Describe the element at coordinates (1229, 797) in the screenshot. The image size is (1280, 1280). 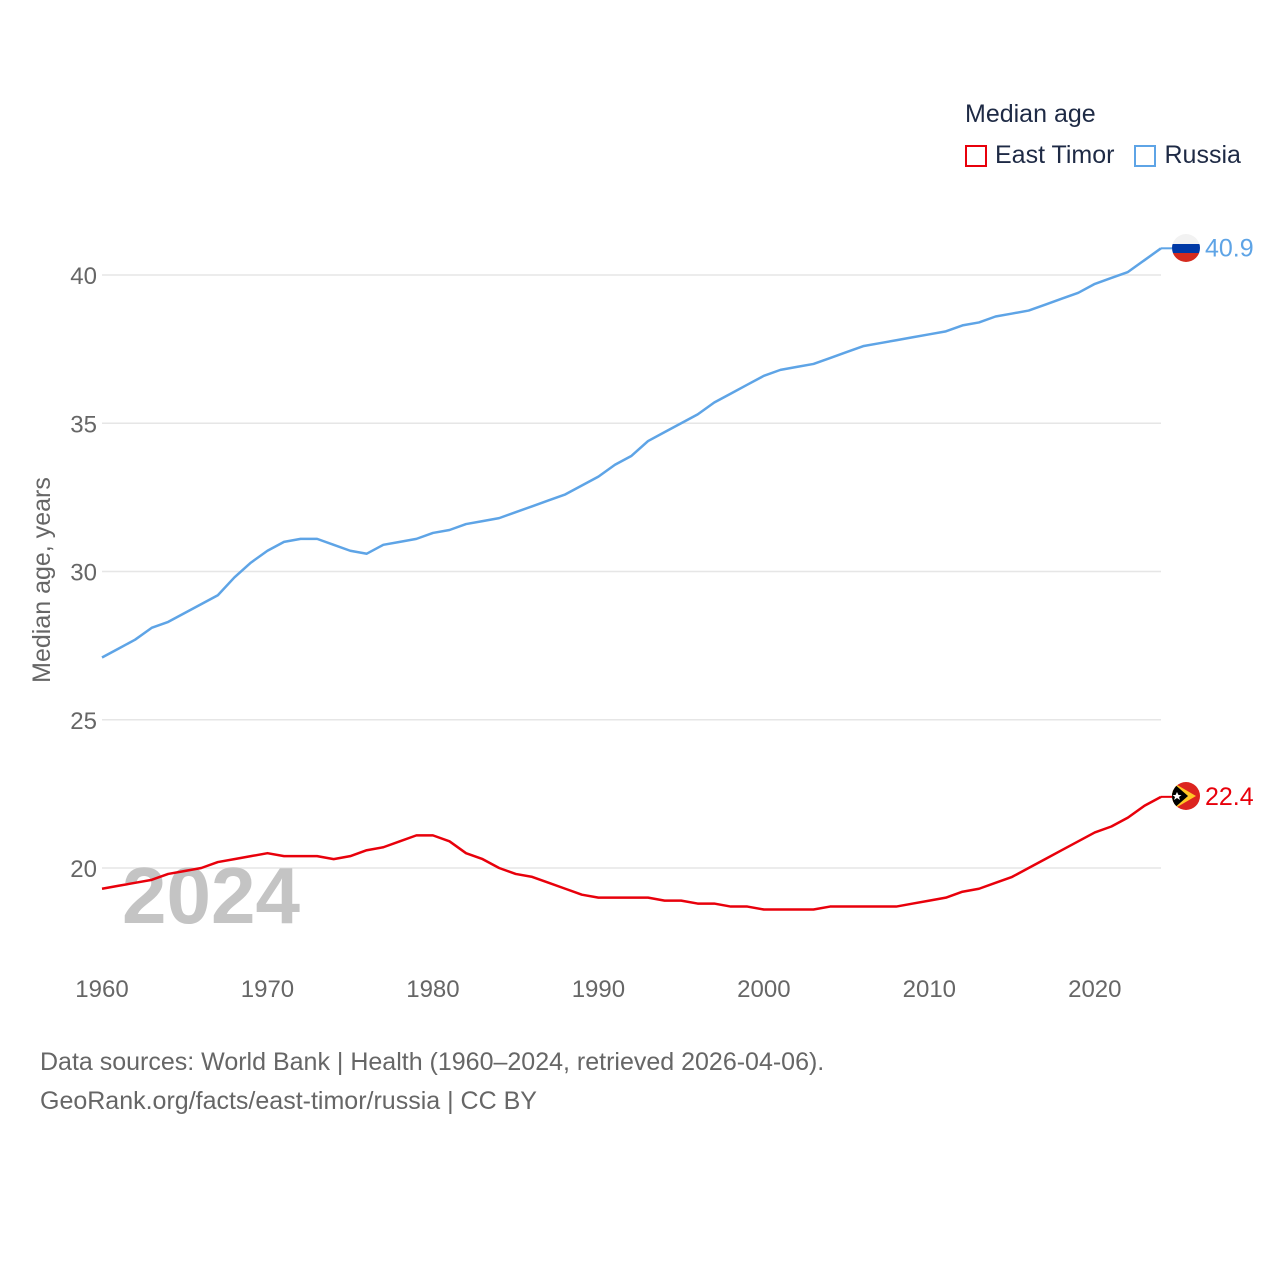
I see `end-value-label-east-timor: 22.4` at that location.